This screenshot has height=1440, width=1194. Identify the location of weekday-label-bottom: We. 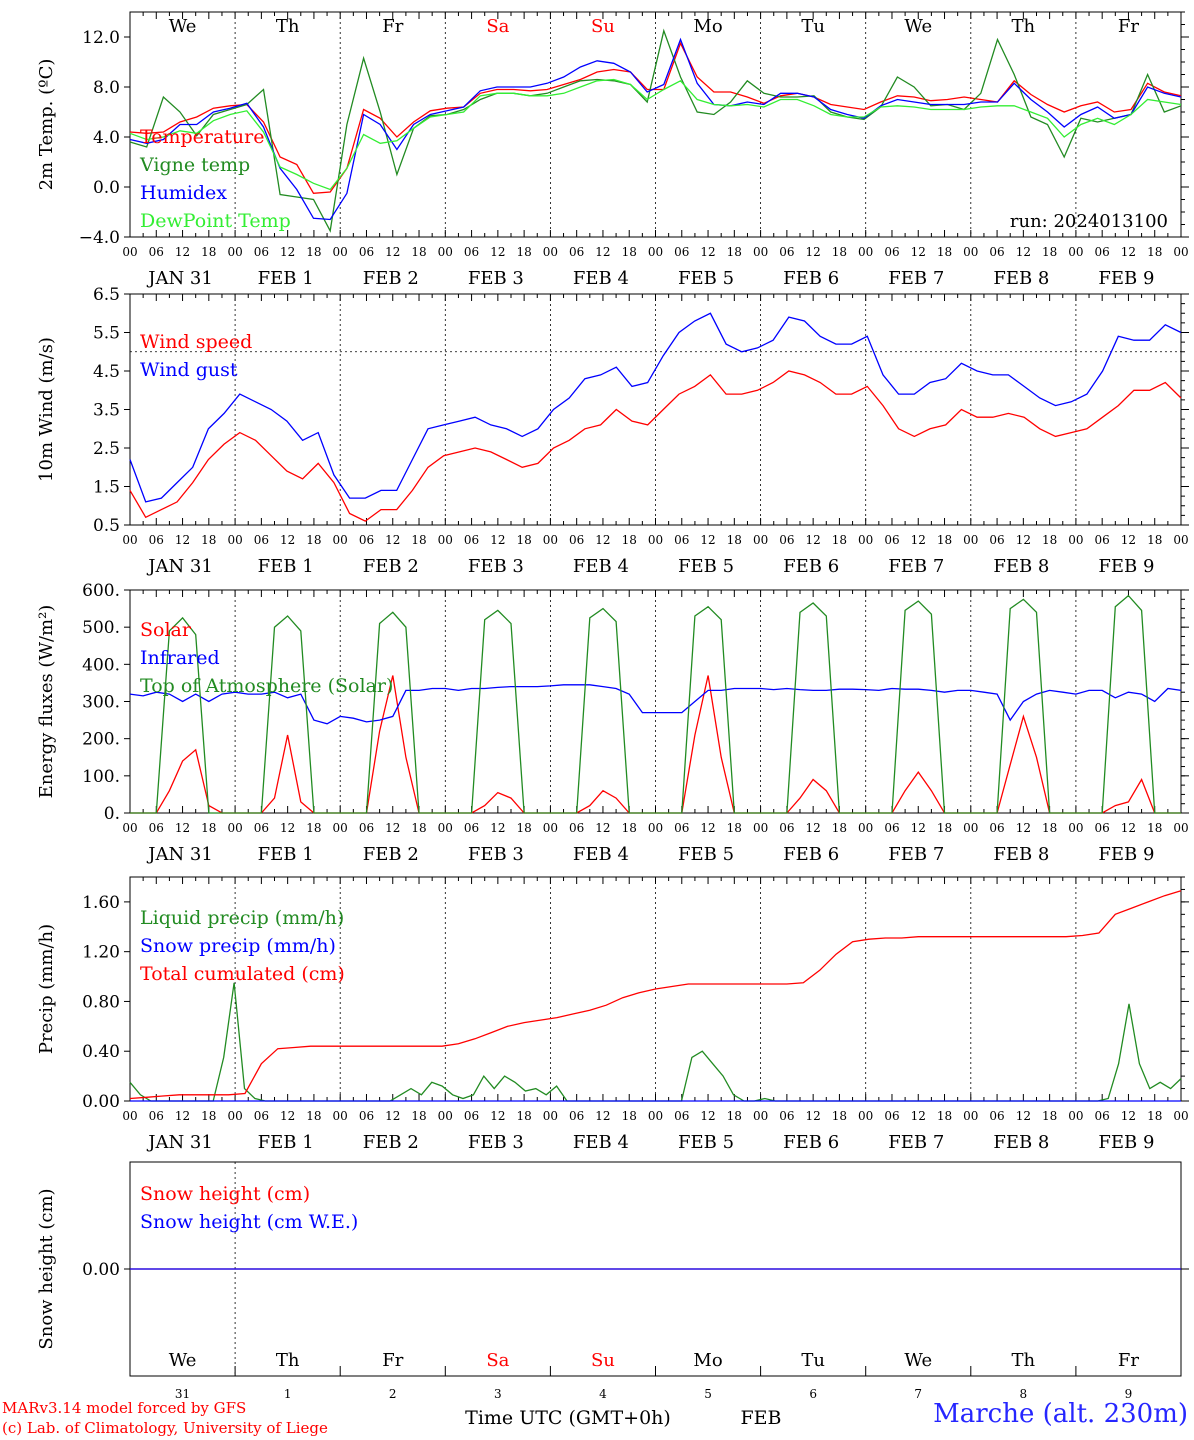
(183, 1360).